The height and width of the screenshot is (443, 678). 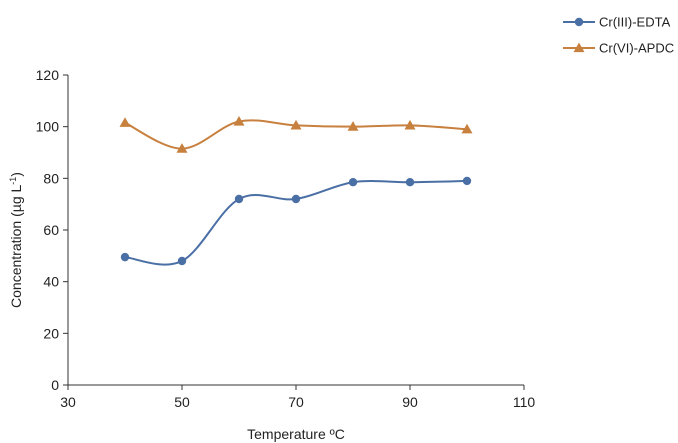 What do you see at coordinates (51, 333) in the screenshot?
I see `y-tick-label: 20` at bounding box center [51, 333].